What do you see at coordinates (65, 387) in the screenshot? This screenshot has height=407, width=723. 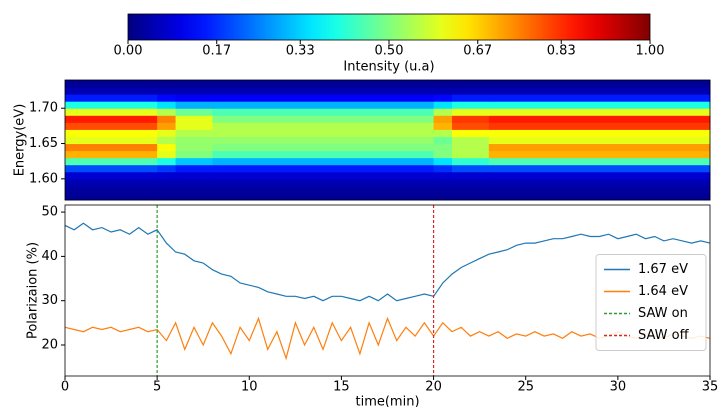 I see `x-tick-label: 0` at bounding box center [65, 387].